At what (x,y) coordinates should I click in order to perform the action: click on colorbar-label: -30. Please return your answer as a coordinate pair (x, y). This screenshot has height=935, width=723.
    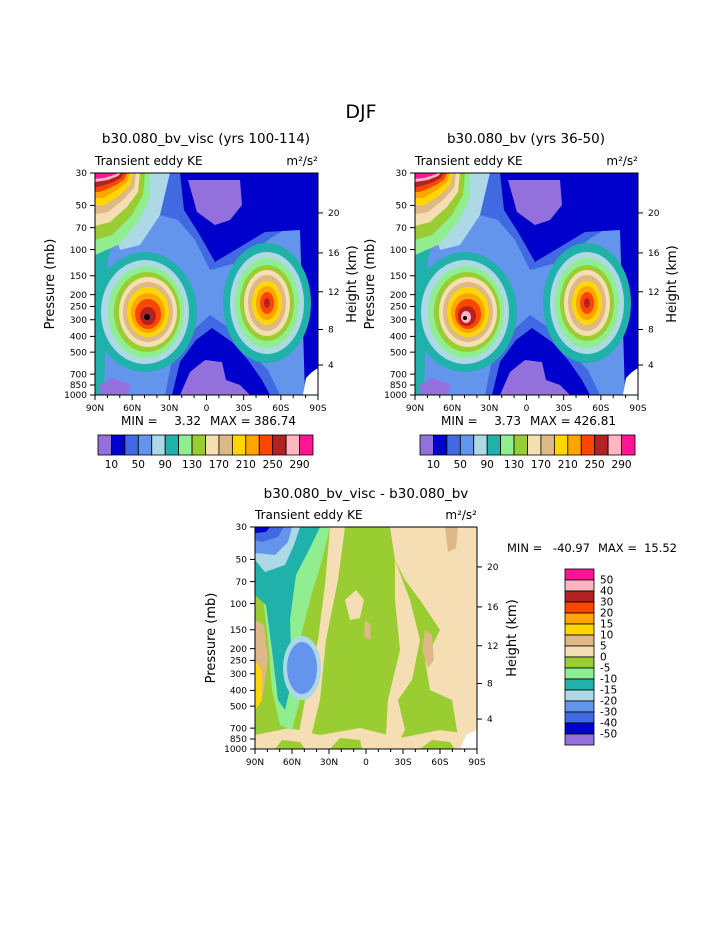
    Looking at the image, I should click on (608, 713).